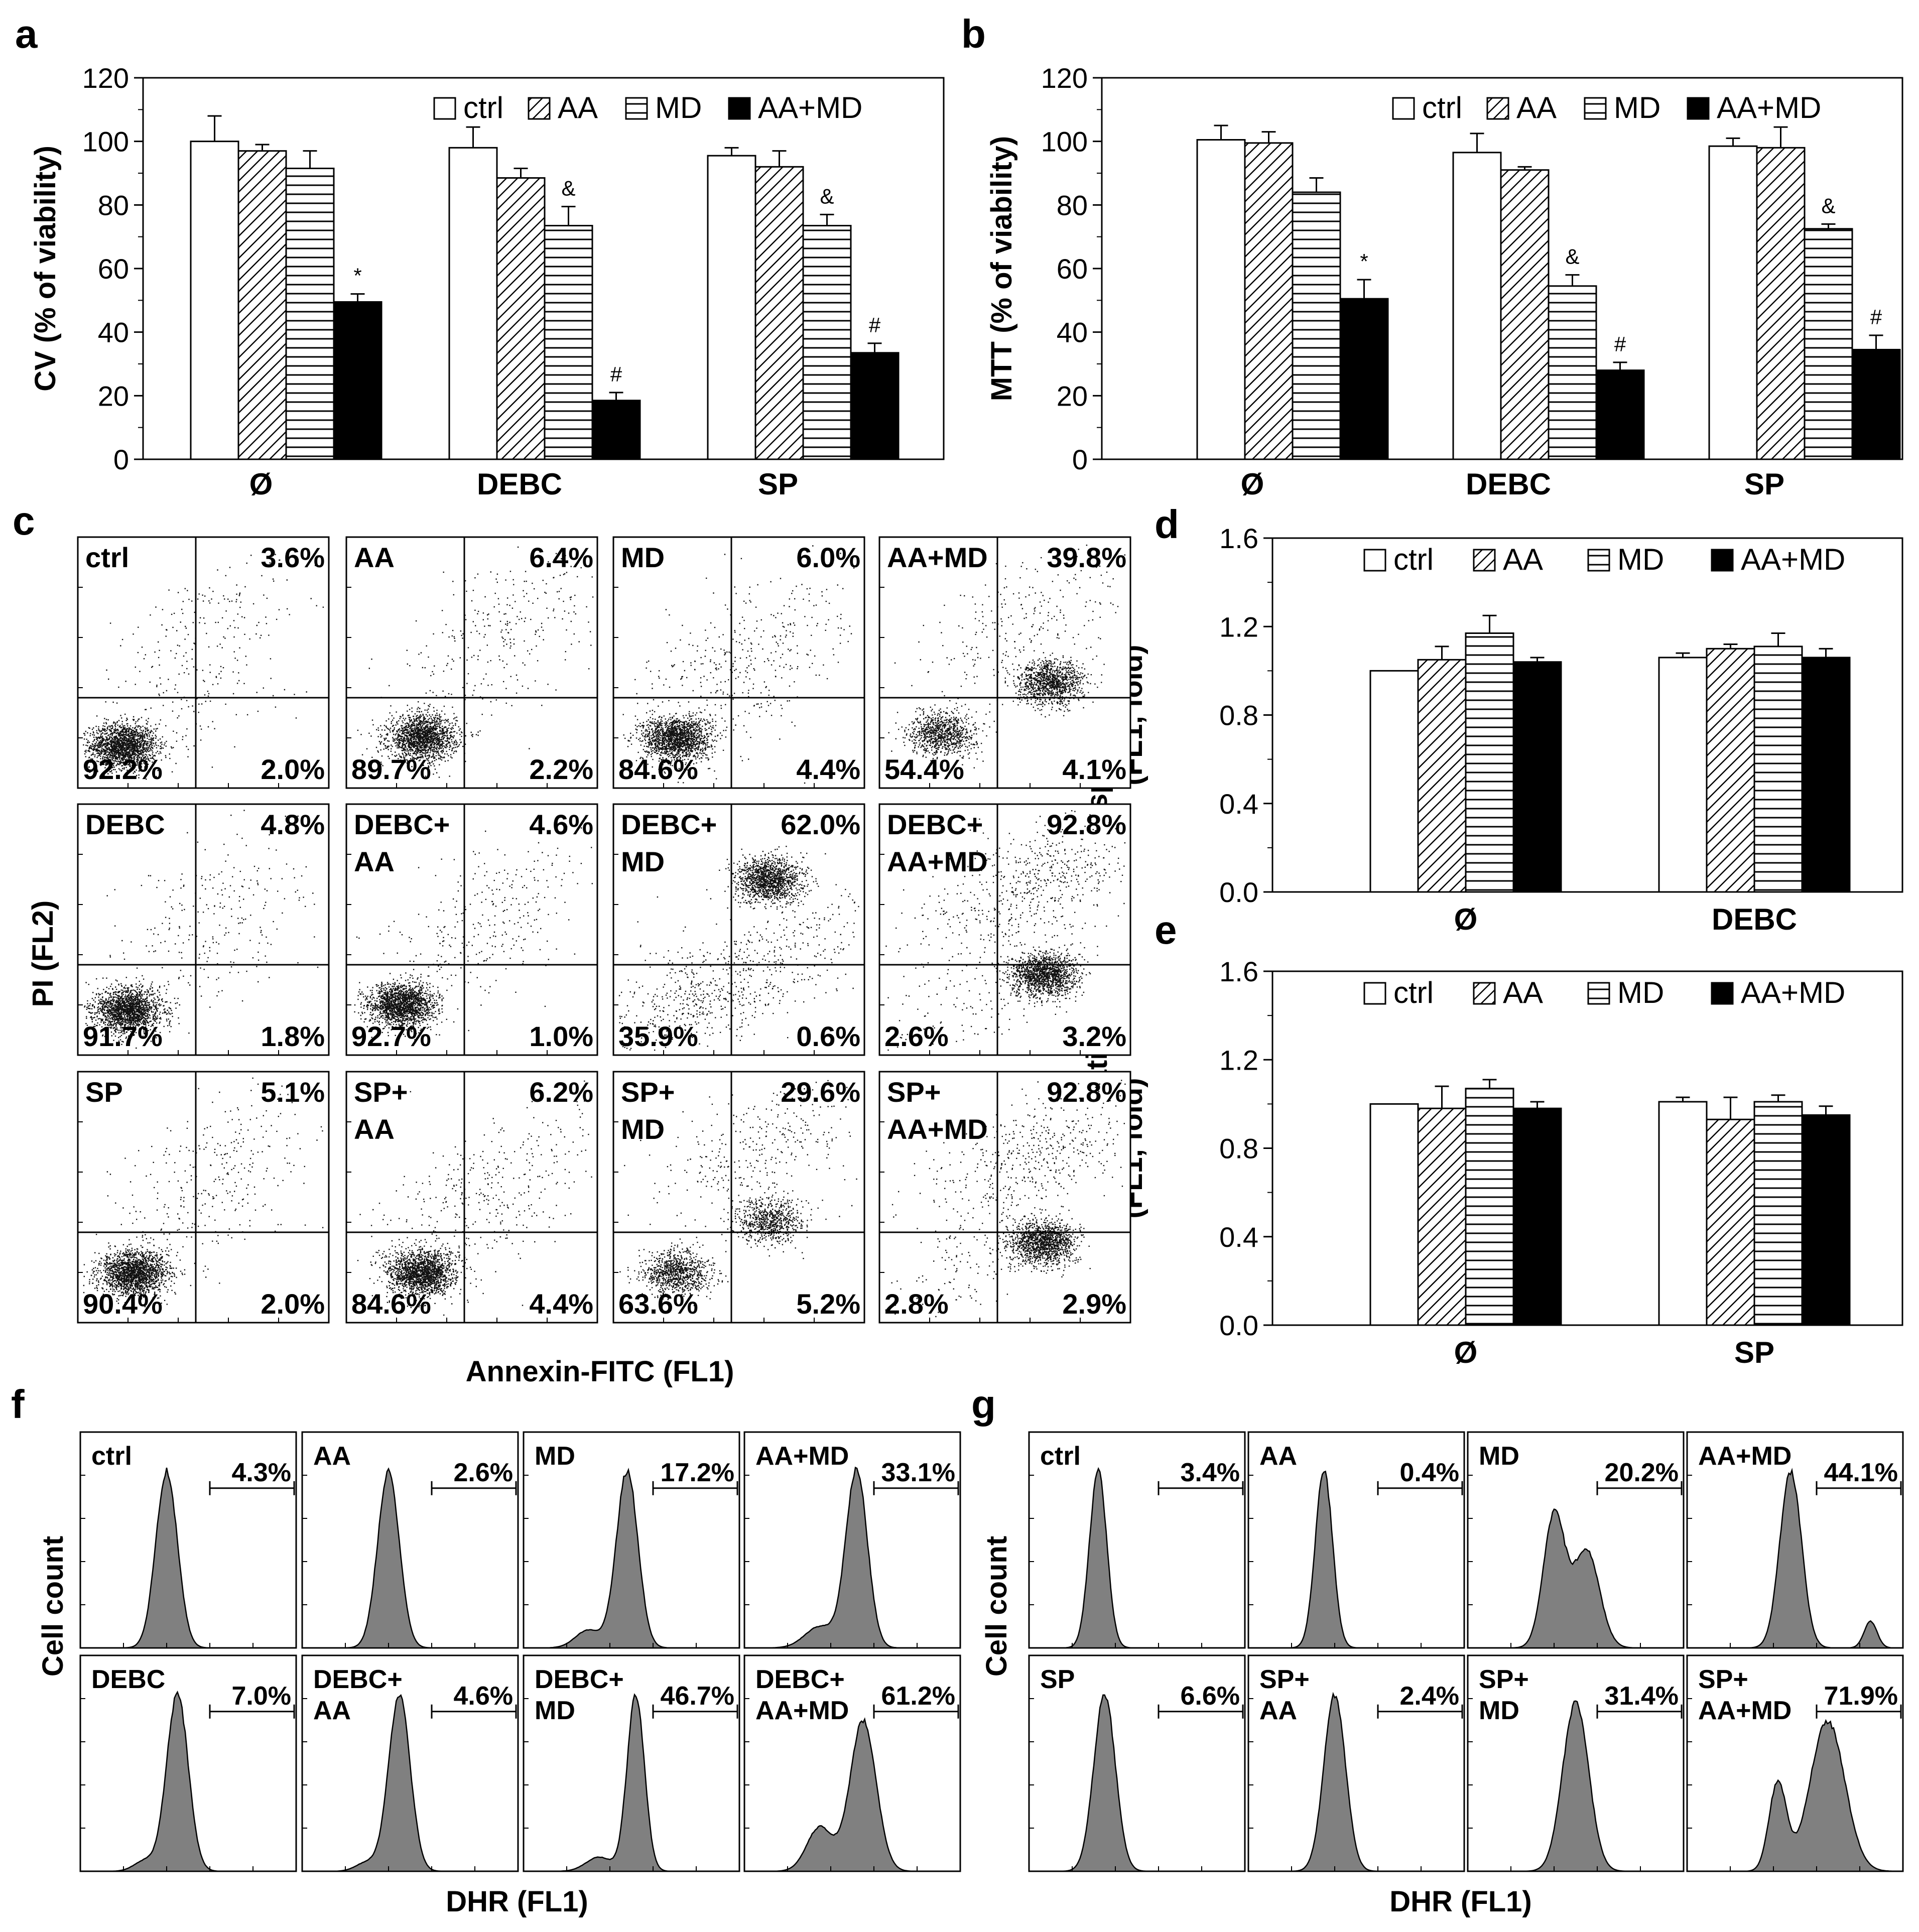  Describe the element at coordinates (1166, 930) in the screenshot. I see `panel-label: e` at that location.